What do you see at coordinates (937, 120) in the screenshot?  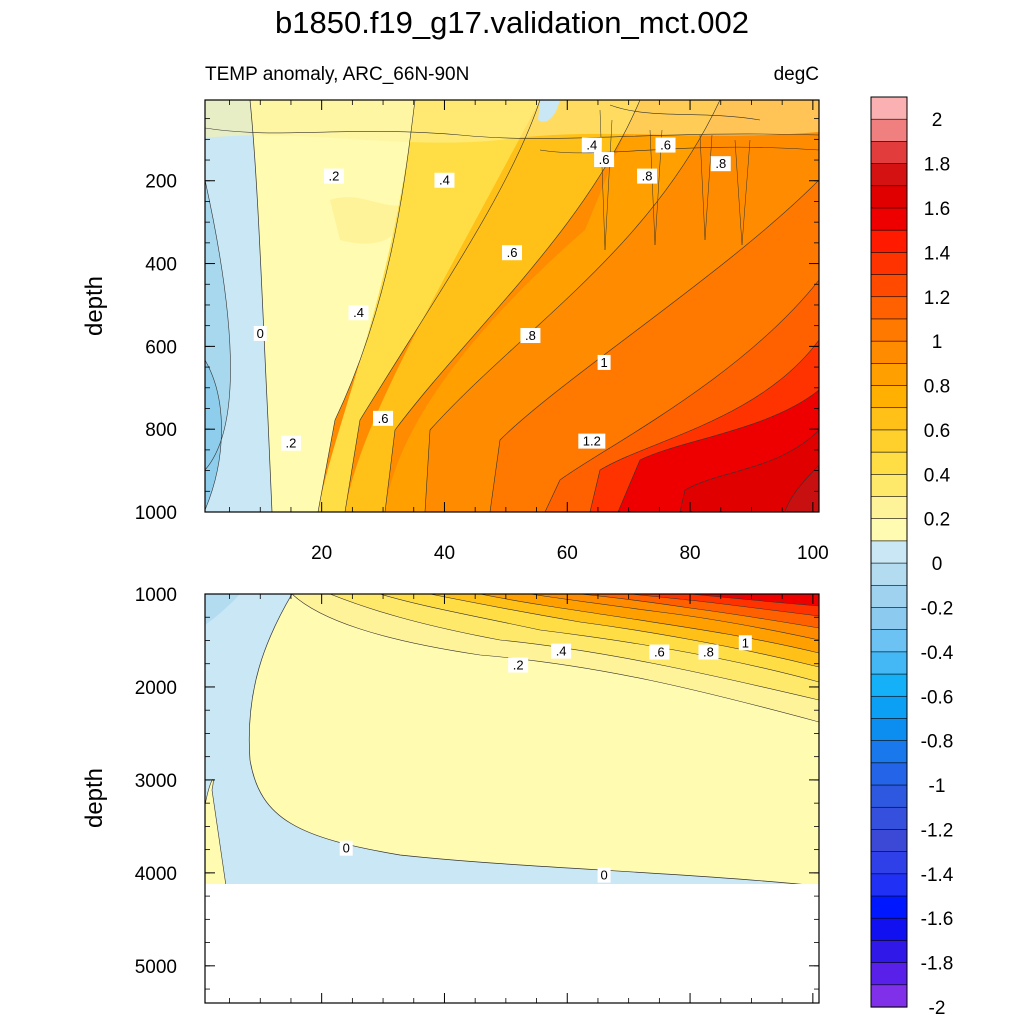 I see `colorbar-label: 2` at bounding box center [937, 120].